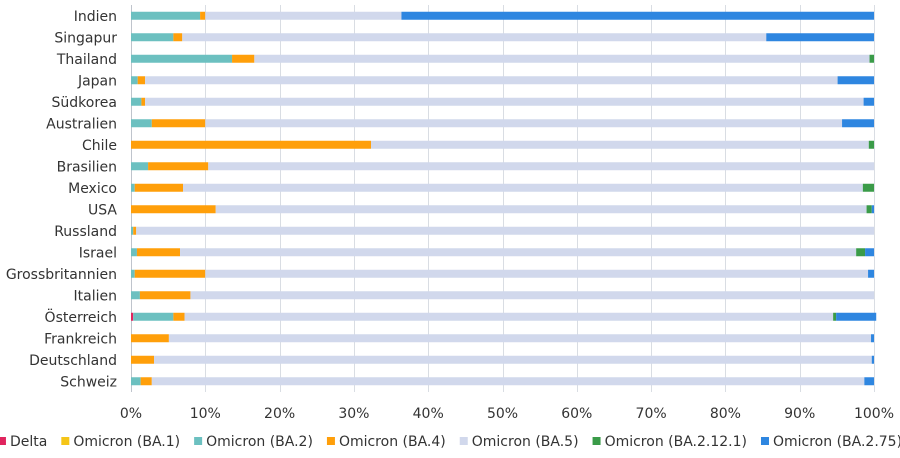 This screenshot has height=458, width=900. What do you see at coordinates (502, 414) in the screenshot?
I see `x-tick-label: 50%` at bounding box center [502, 414].